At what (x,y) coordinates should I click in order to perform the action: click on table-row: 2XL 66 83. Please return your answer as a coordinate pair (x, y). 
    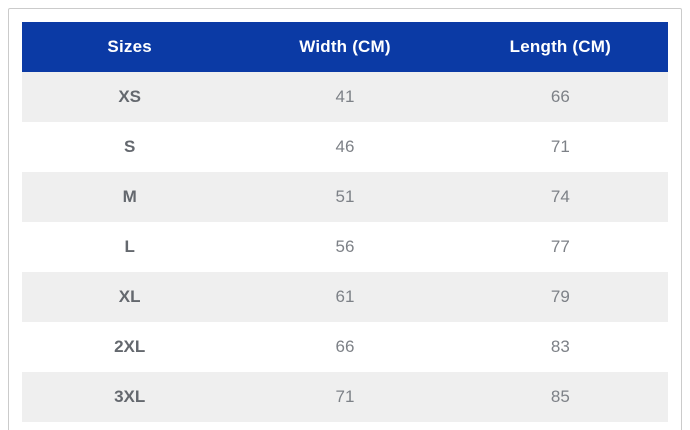
    Looking at the image, I should click on (345, 347).